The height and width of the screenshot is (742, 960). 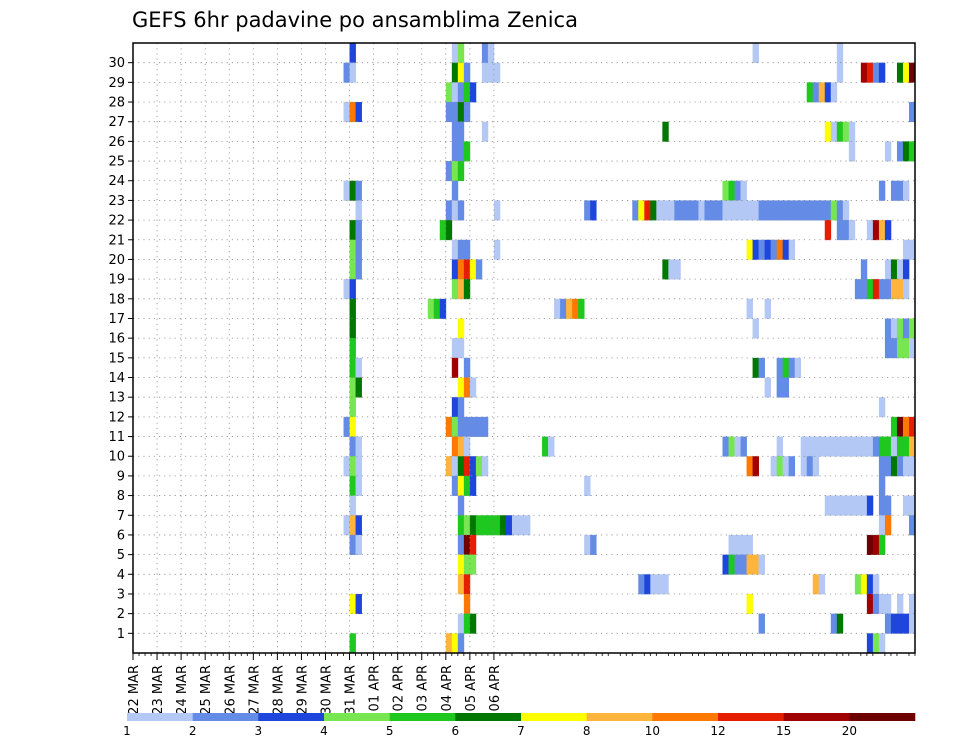 I want to click on x-tick-label: 05 APR, so click(x=471, y=688).